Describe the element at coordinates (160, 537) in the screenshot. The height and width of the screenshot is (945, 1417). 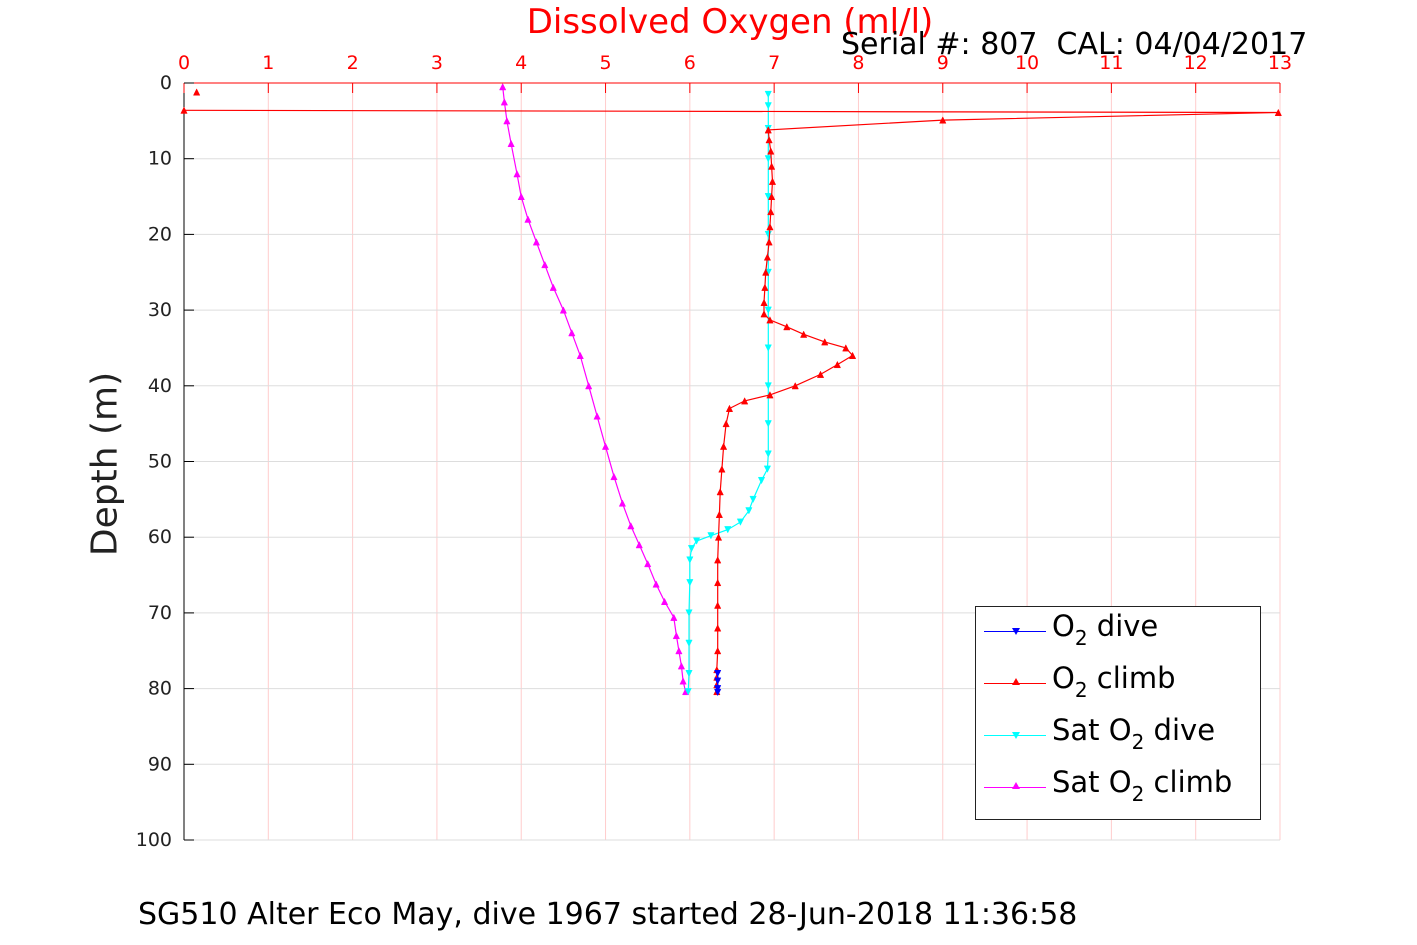
I see `y-tick-label: 60` at that location.